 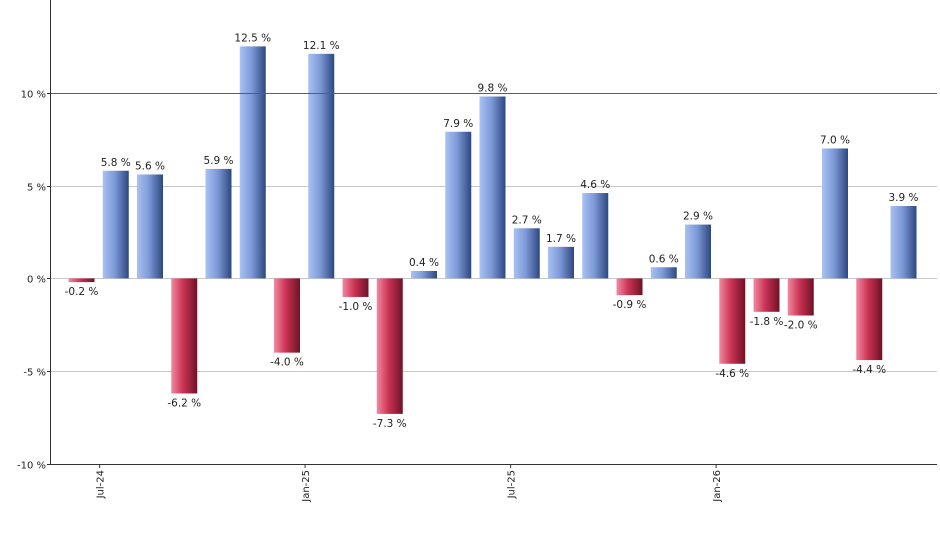 I want to click on data-label: 3.9 %, so click(x=903, y=198).